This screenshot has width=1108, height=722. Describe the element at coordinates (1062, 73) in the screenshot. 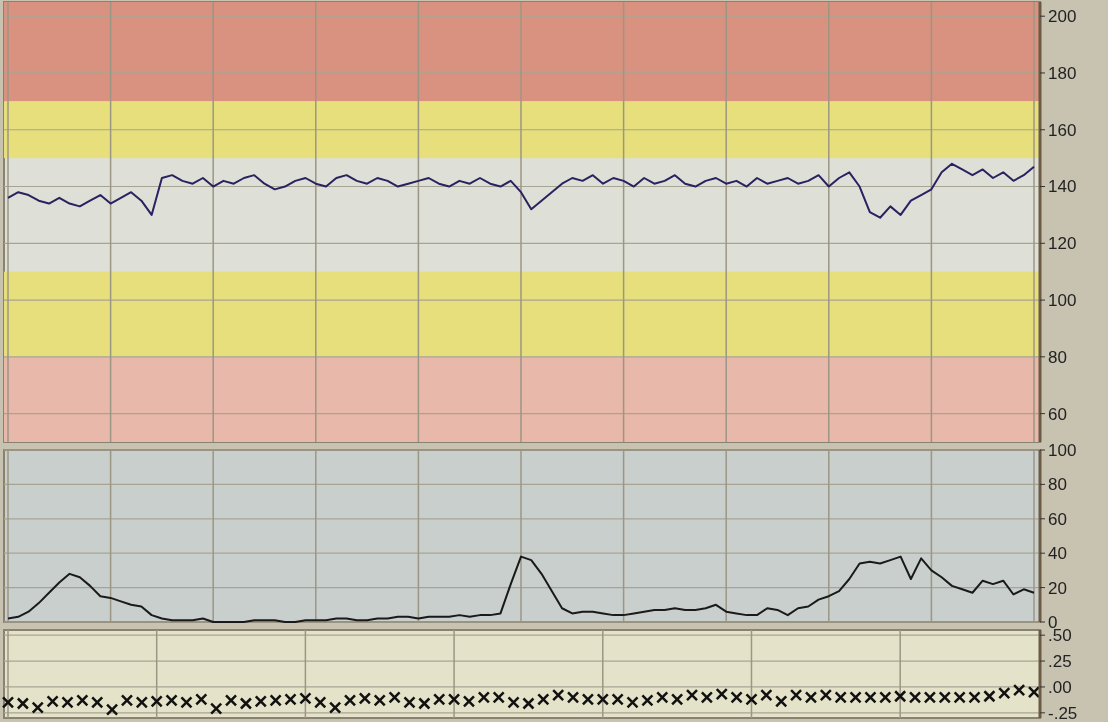

I see `y-tick-label: 180` at that location.